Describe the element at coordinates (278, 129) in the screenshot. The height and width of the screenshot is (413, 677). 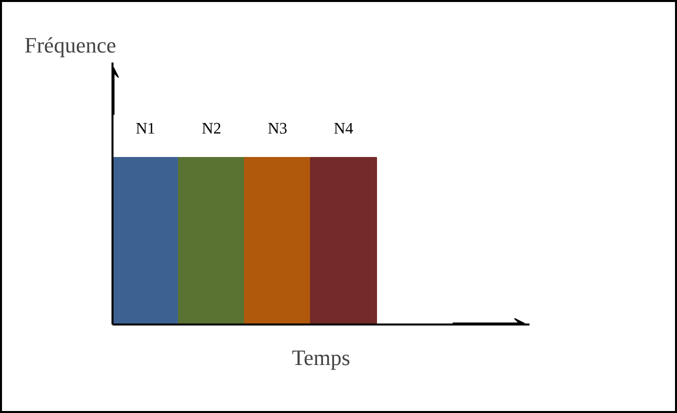
I see `x-tick-label: N3` at that location.